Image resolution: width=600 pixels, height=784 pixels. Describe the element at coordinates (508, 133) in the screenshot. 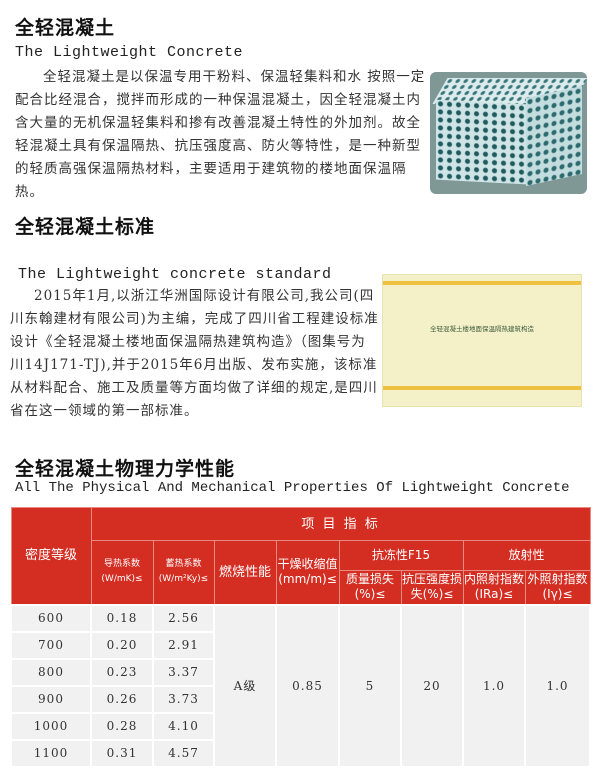

I see `concrete-block-image` at that location.